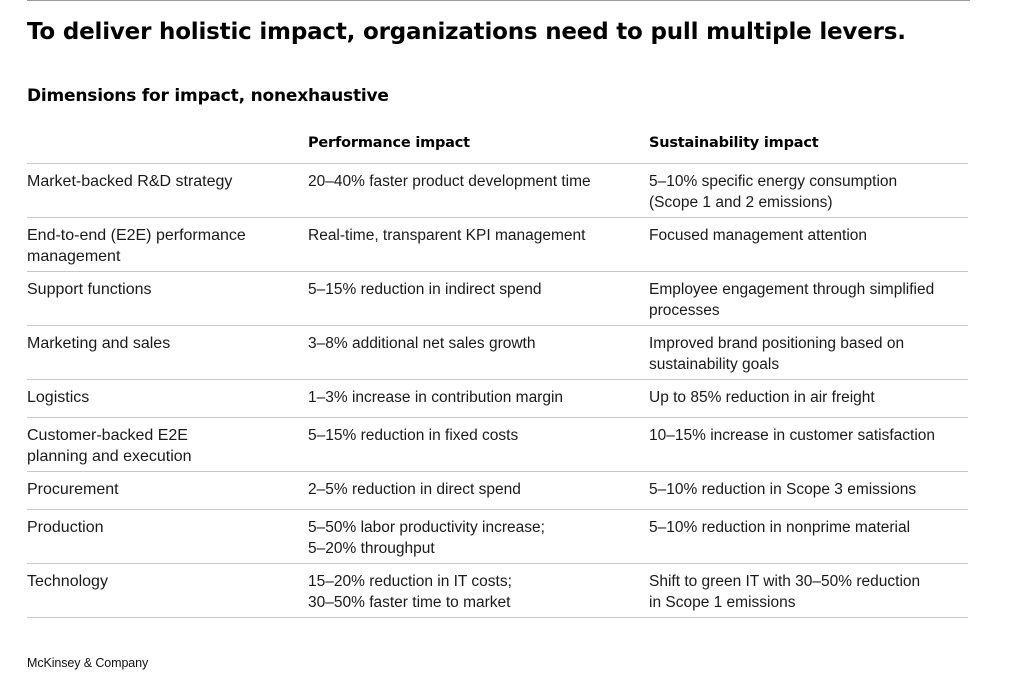 This screenshot has height=697, width=1024. What do you see at coordinates (65, 527) in the screenshot?
I see `dimension-cell: Production` at bounding box center [65, 527].